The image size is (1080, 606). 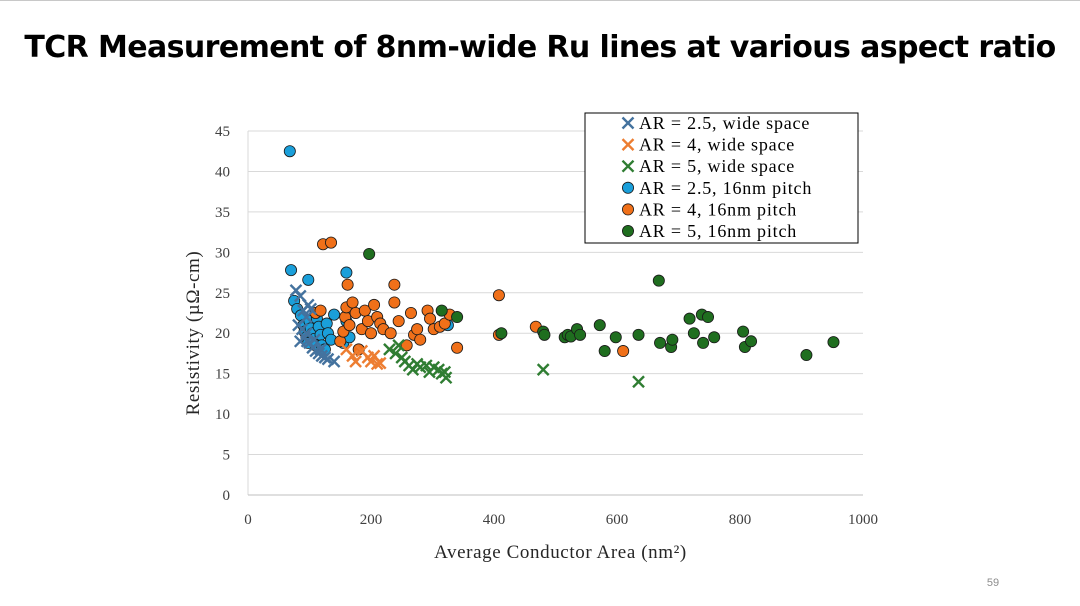 What do you see at coordinates (494, 520) in the screenshot?
I see `x-tick-label: 400` at bounding box center [494, 520].